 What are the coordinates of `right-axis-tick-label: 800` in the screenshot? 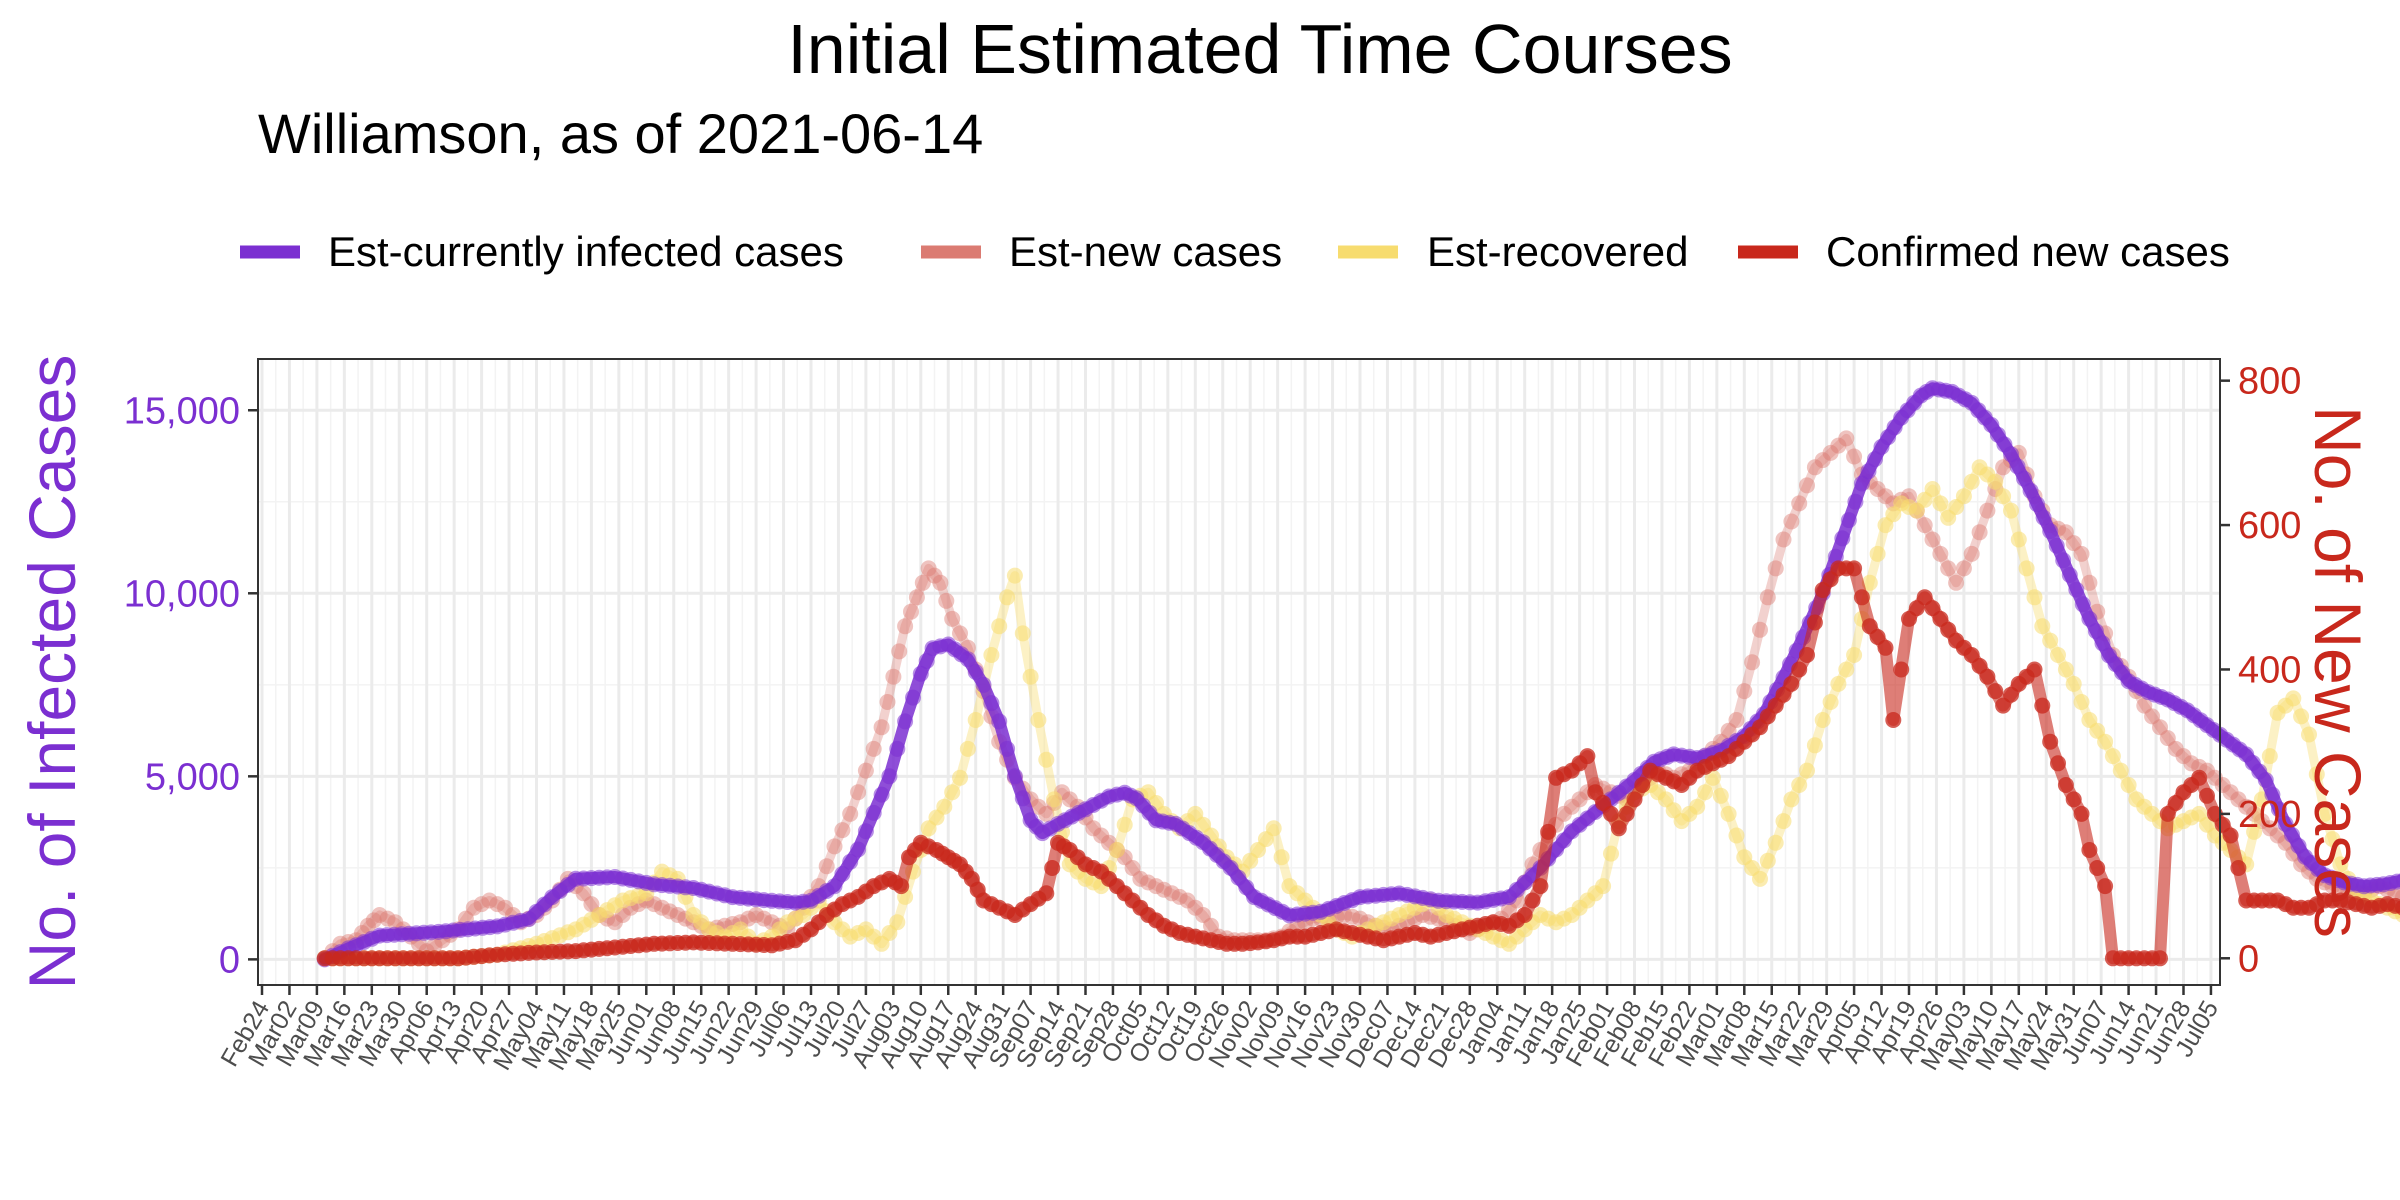 It's located at (2269, 382).